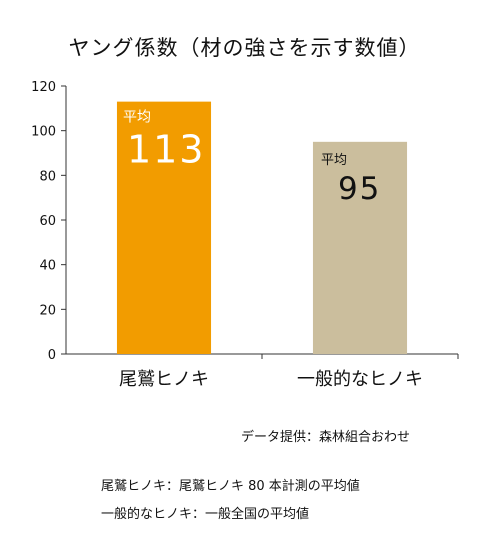 The height and width of the screenshot is (557, 489). What do you see at coordinates (43, 132) in the screenshot?
I see `y-tick-label: 100` at bounding box center [43, 132].